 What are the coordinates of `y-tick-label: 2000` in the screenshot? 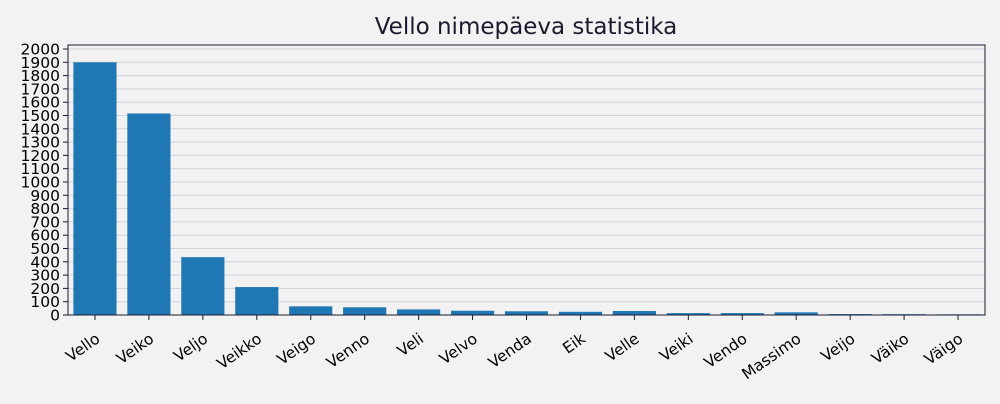 It's located at (40, 49).